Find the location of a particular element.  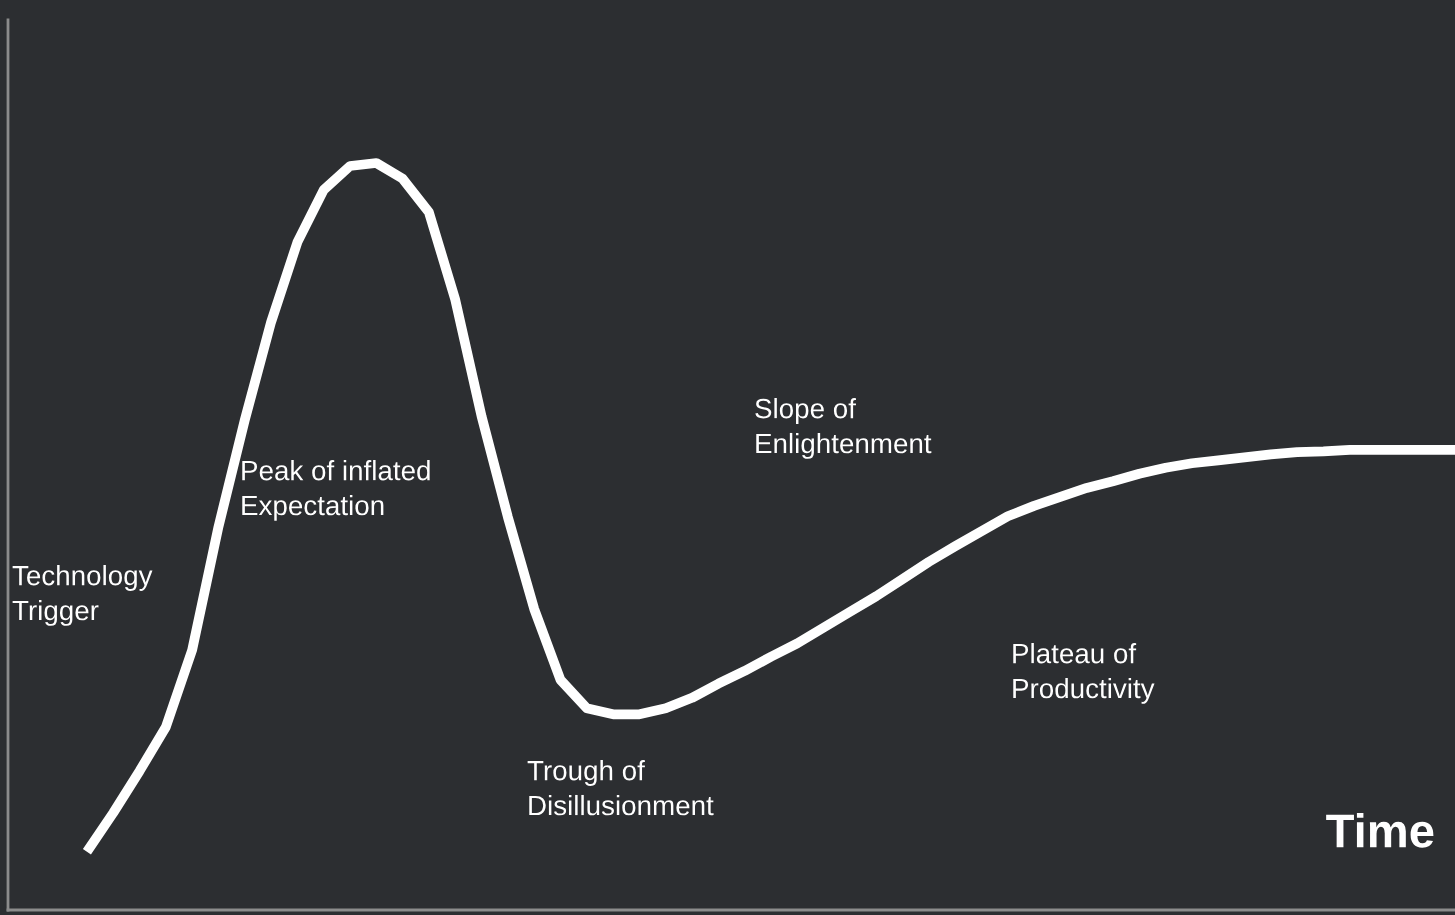

annotation: Slope of Enlightenment is located at coordinates (843, 428).